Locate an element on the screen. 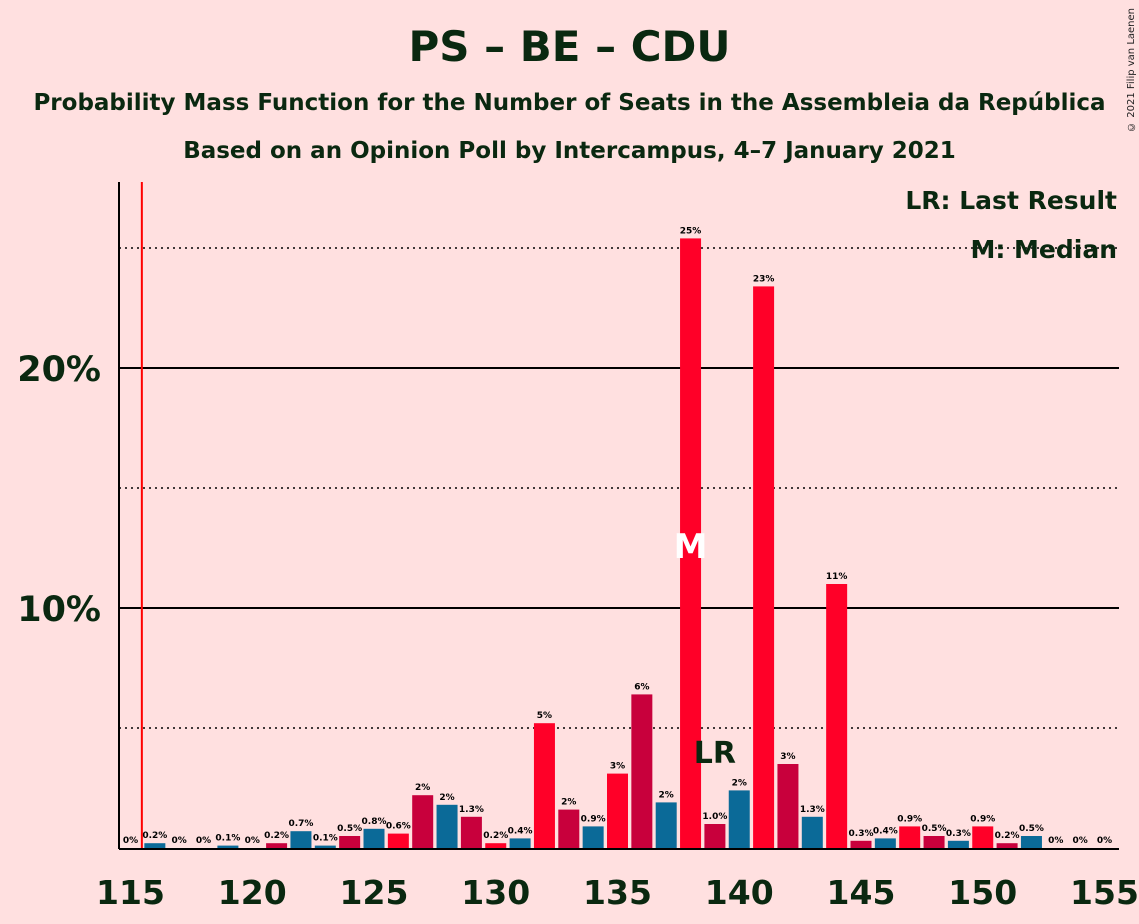 The image size is (1139, 924). x-tick-label: 125 is located at coordinates (374, 892).